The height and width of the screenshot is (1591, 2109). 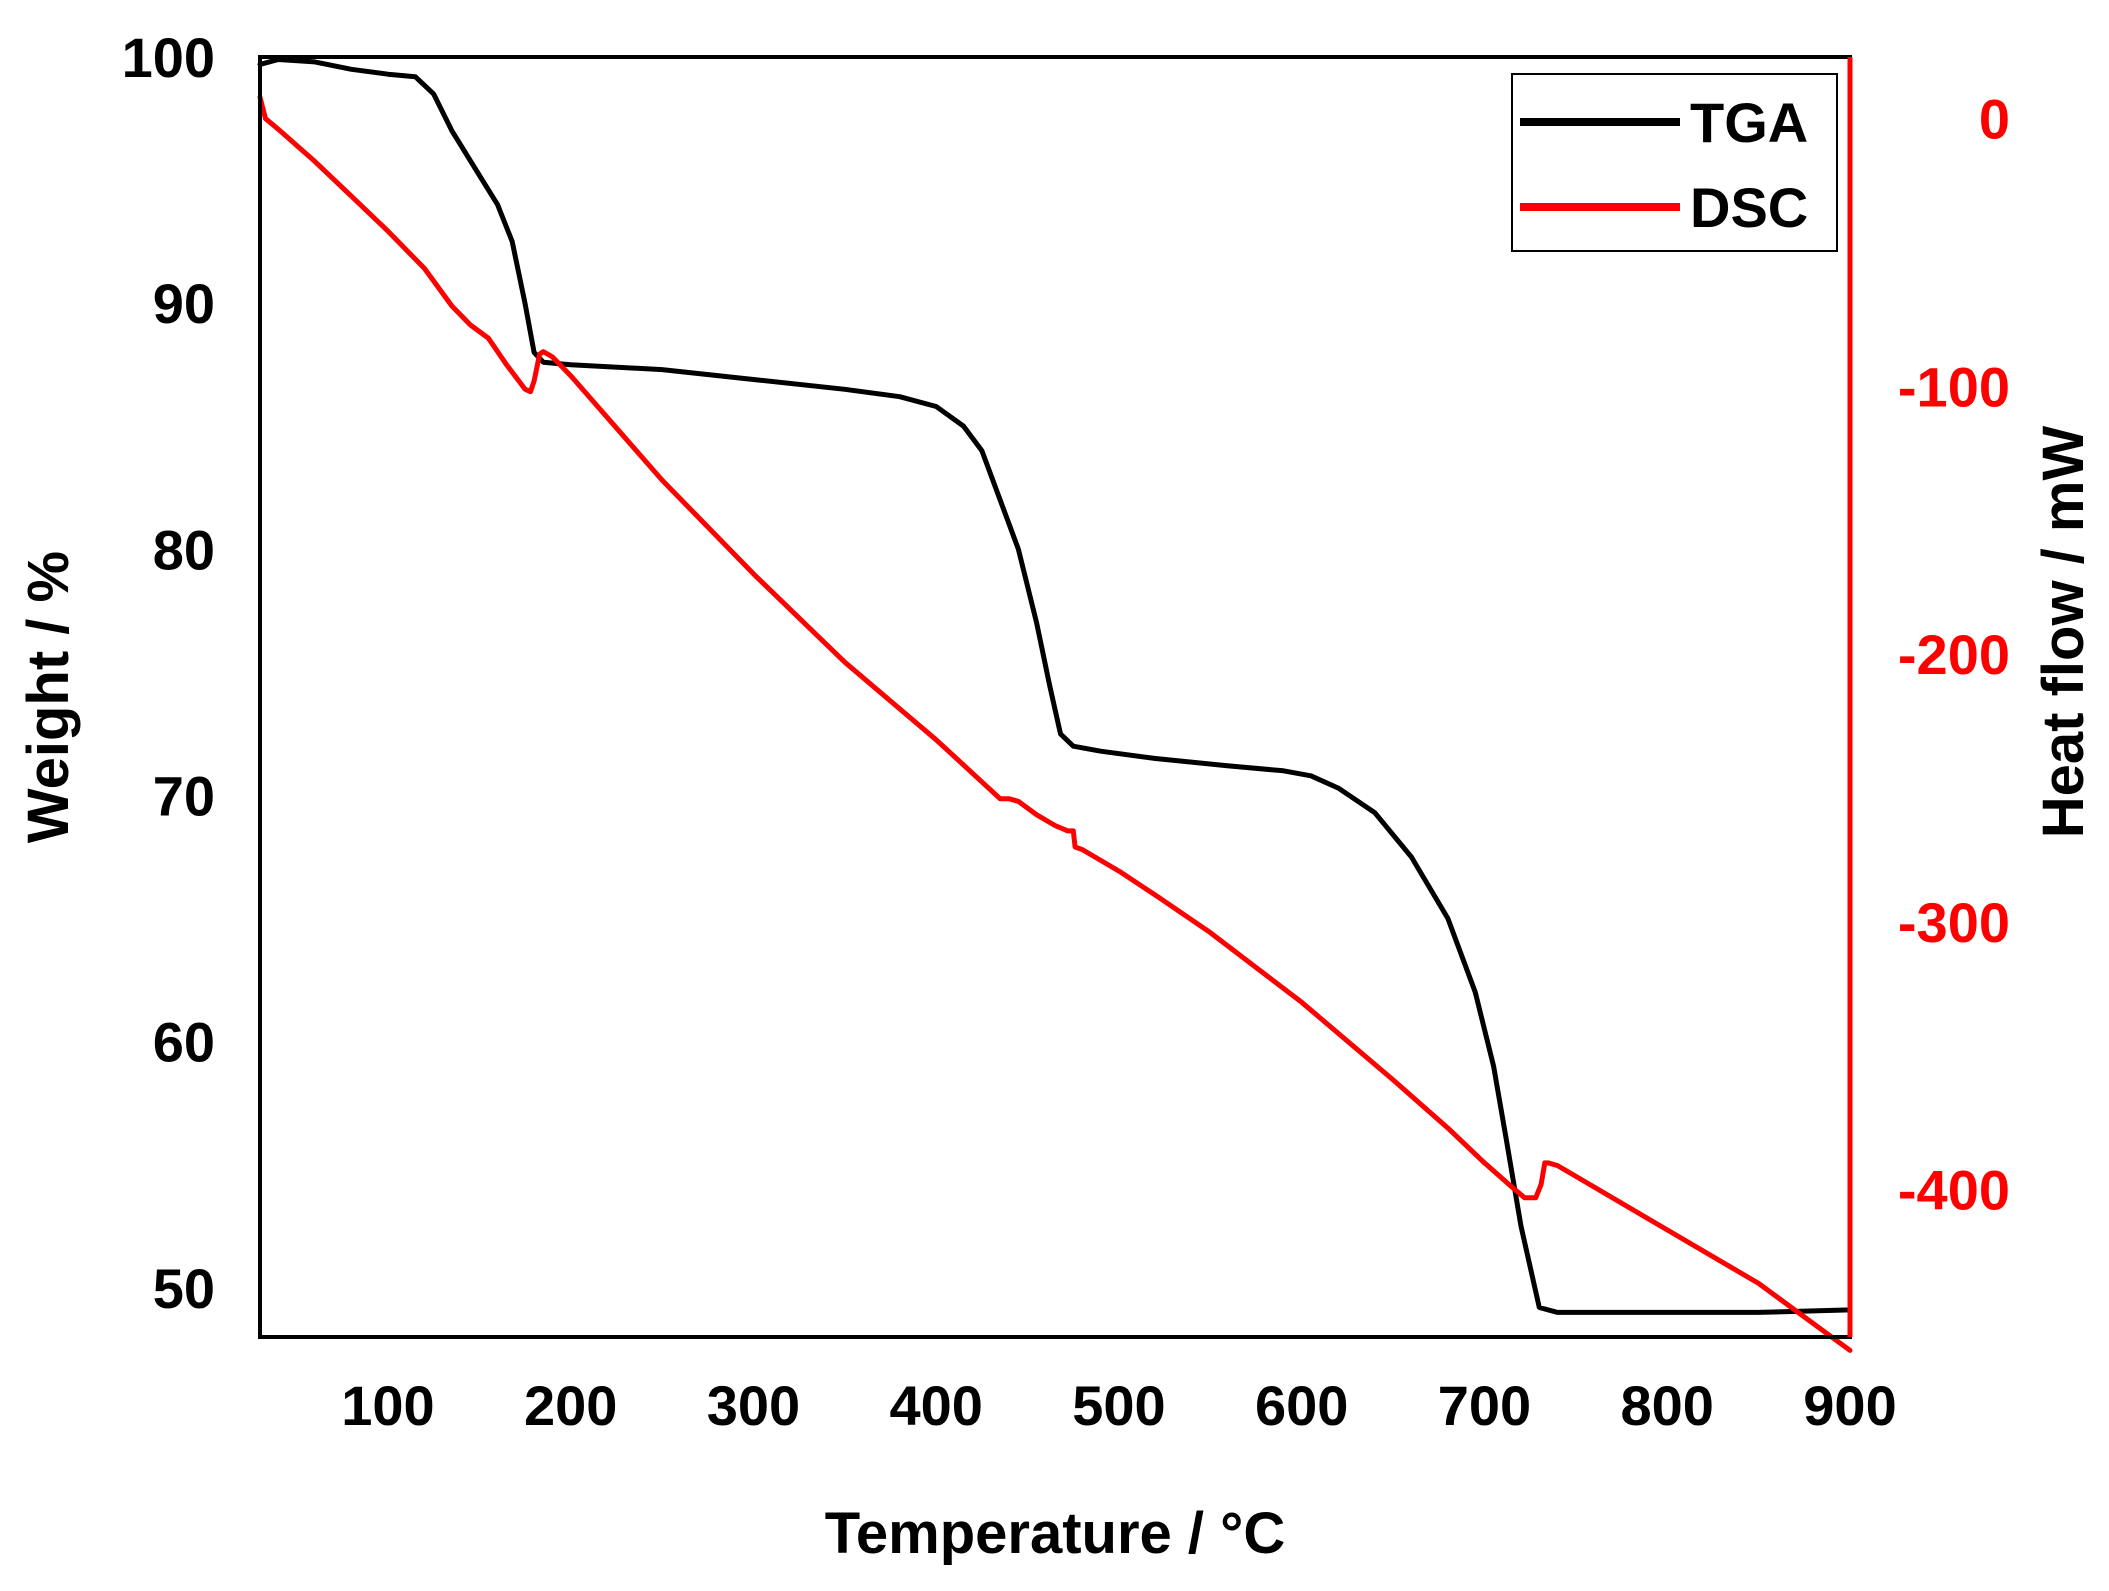 I want to click on y-tick-label: 90, so click(x=184, y=303).